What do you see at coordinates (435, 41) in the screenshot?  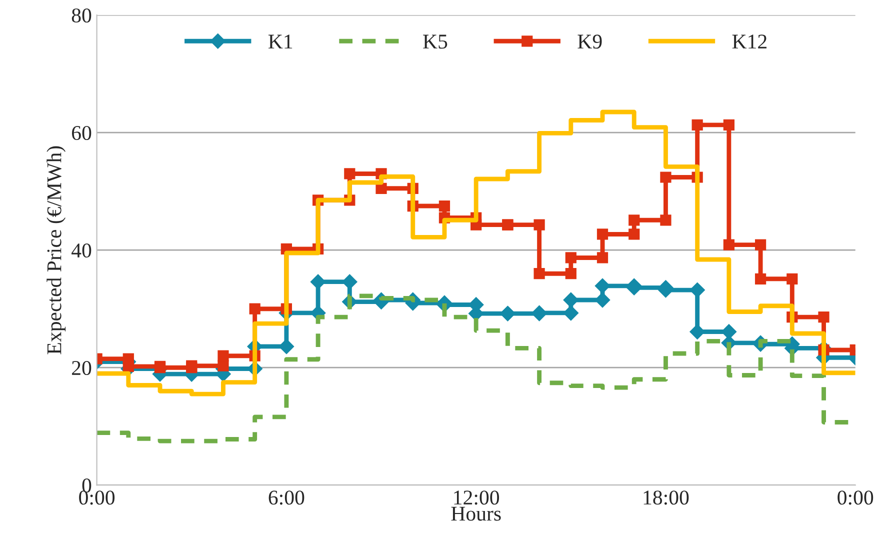 I see `legend-label: K5` at bounding box center [435, 41].